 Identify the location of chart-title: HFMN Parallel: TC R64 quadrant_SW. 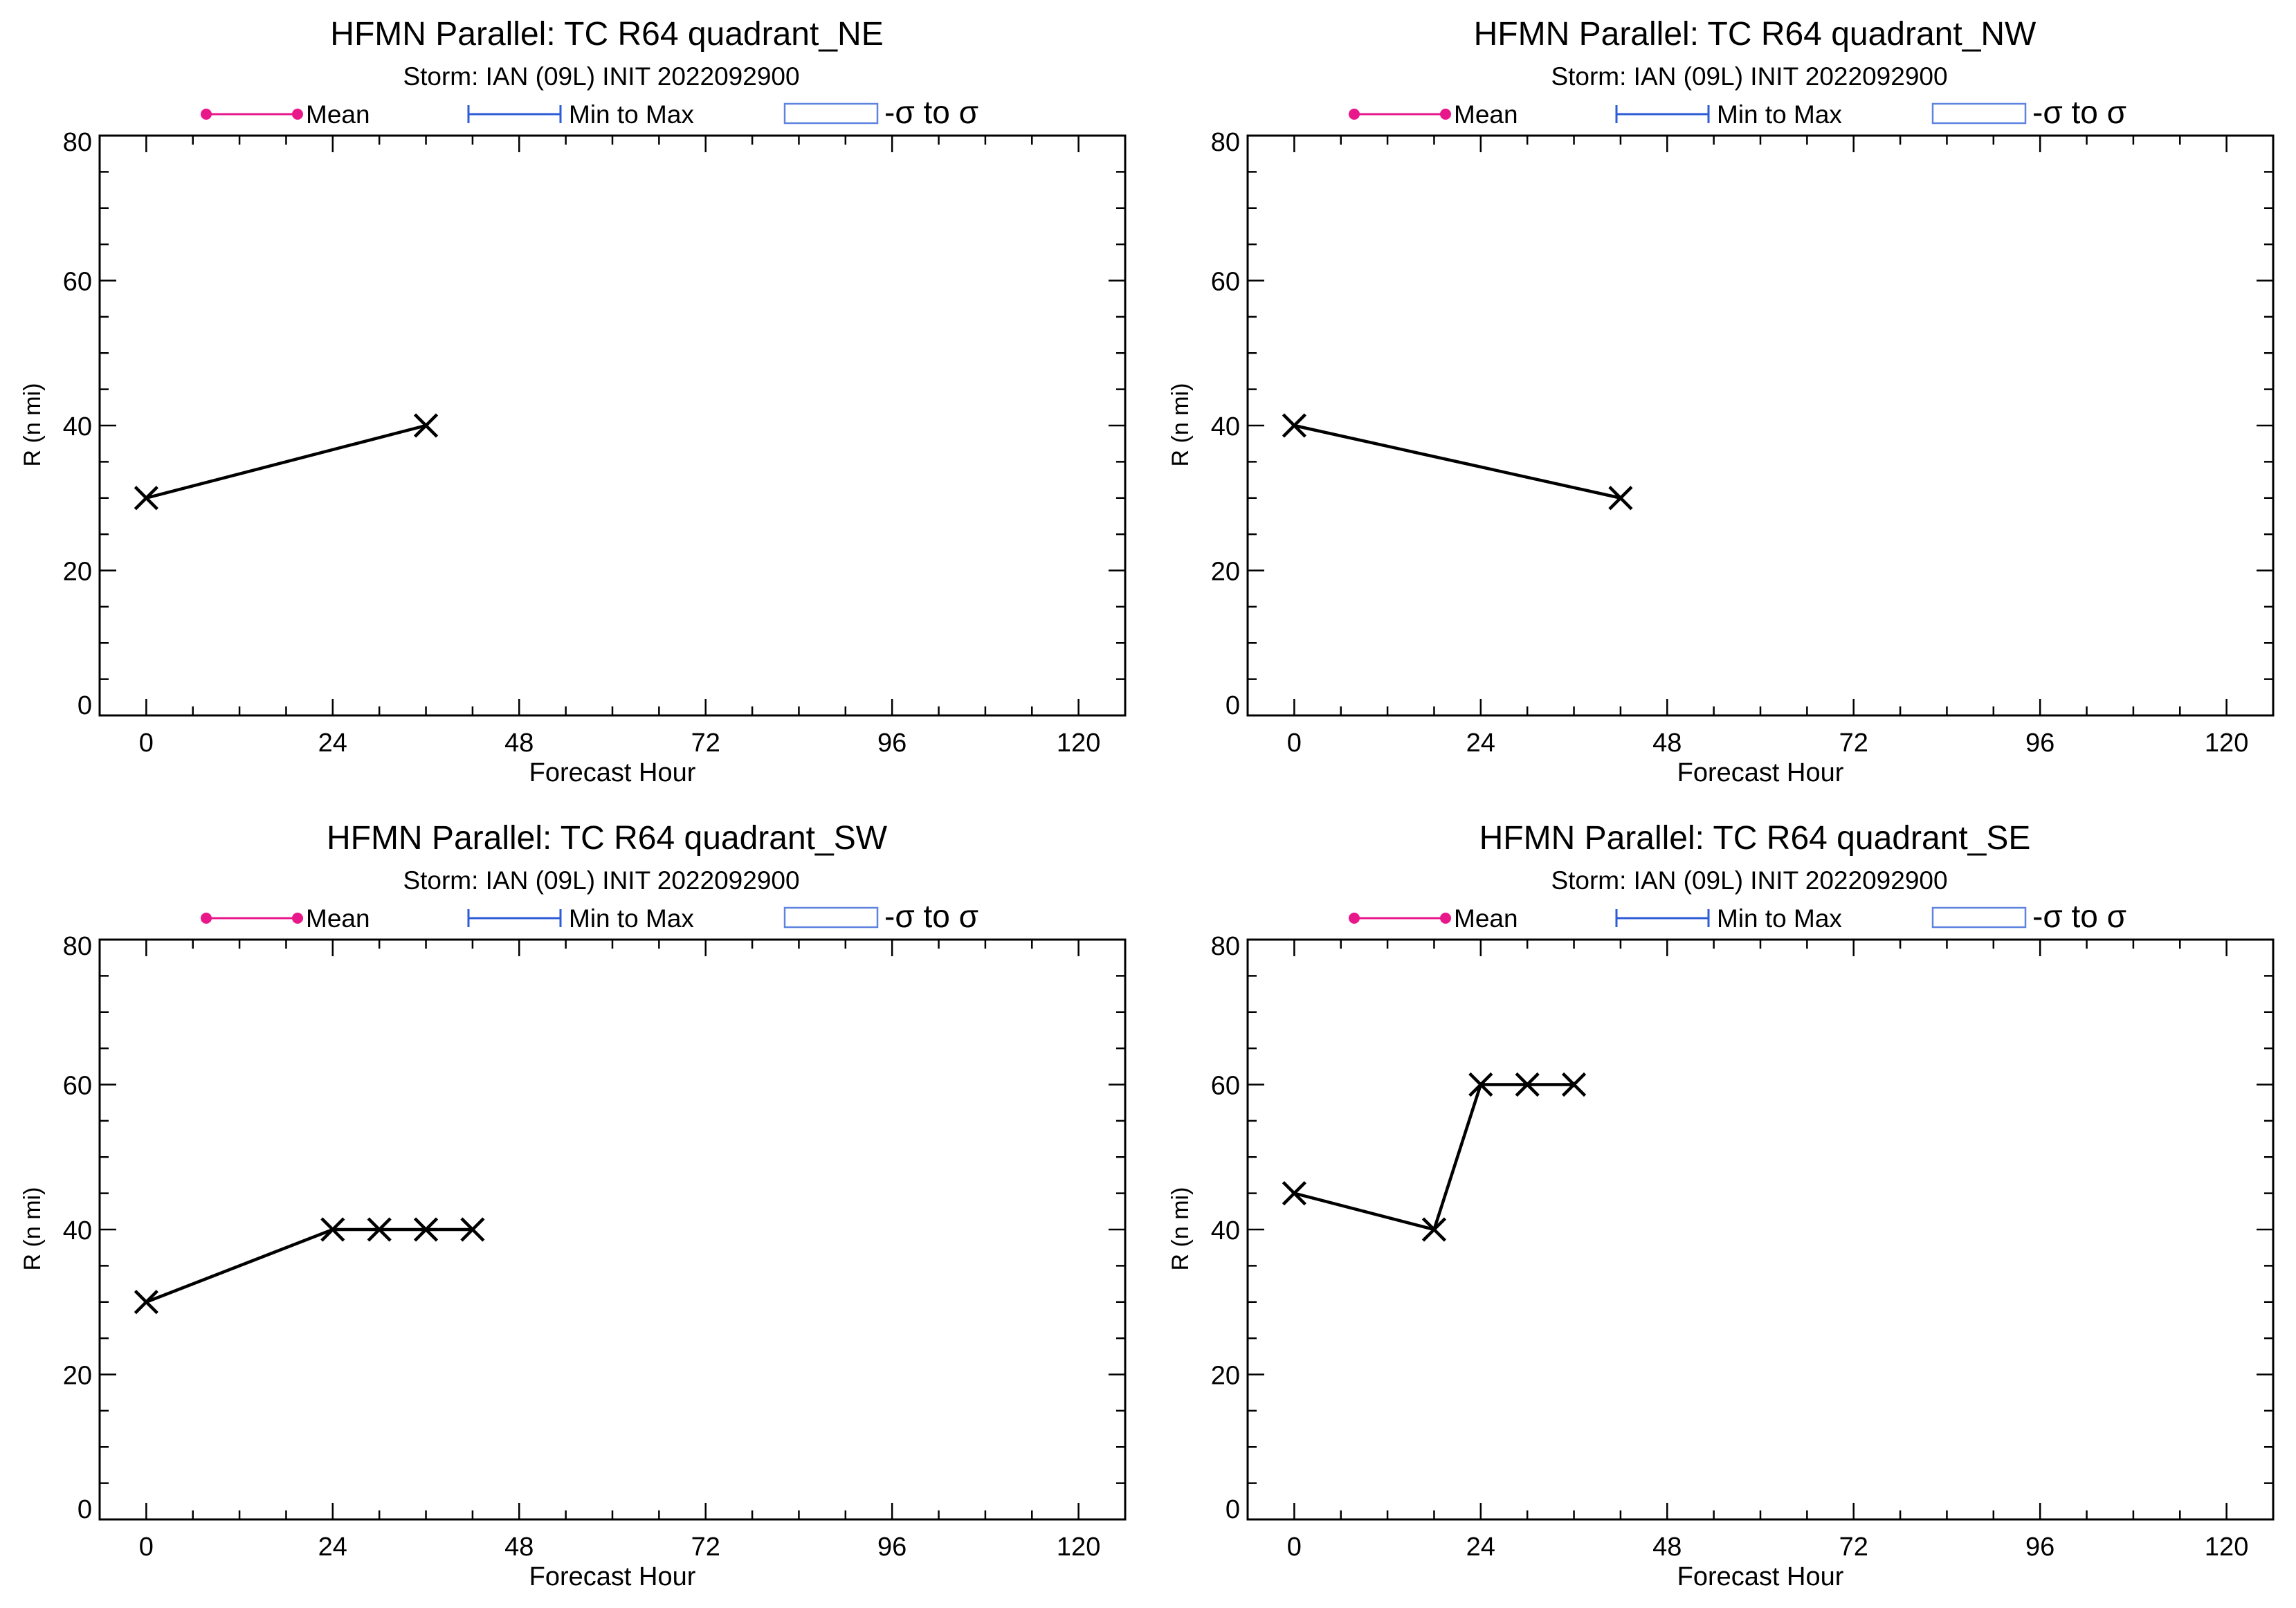
(607, 838).